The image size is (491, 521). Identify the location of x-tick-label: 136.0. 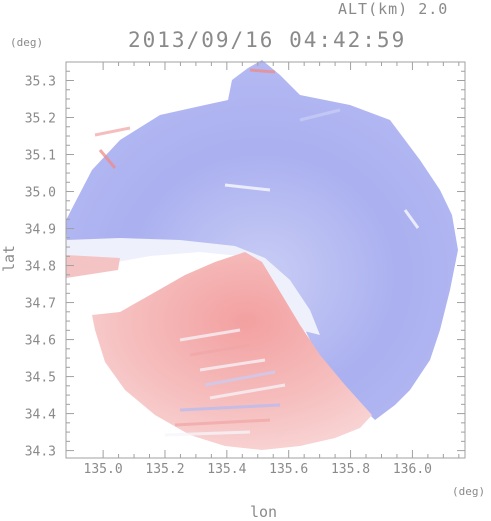
(412, 469).